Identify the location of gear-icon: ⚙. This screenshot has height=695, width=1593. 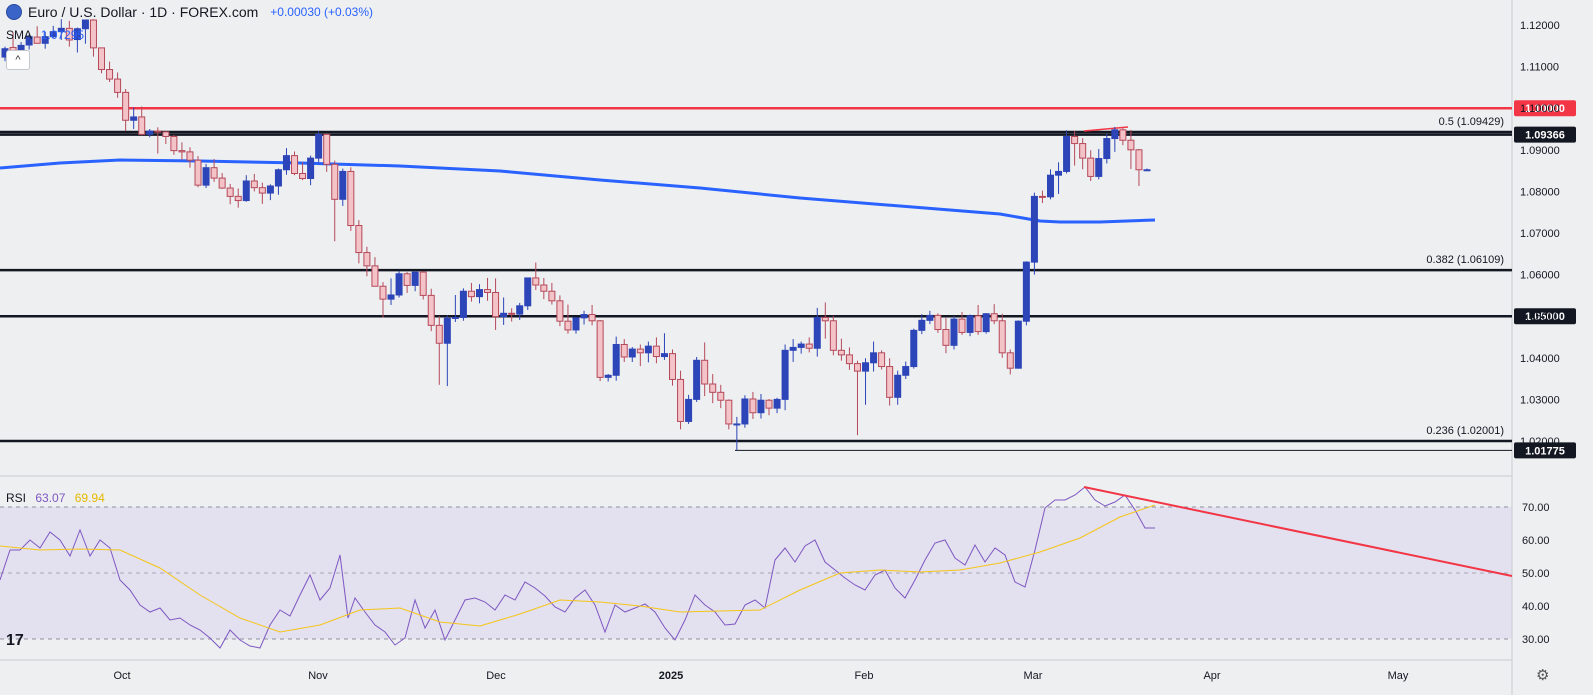
(1543, 675).